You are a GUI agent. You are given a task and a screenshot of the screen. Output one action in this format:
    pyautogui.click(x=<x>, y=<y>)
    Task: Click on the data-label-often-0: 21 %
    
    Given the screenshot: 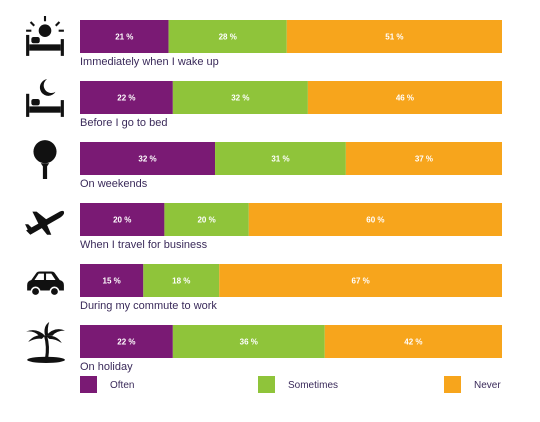 What is the action you would take?
    pyautogui.click(x=124, y=37)
    